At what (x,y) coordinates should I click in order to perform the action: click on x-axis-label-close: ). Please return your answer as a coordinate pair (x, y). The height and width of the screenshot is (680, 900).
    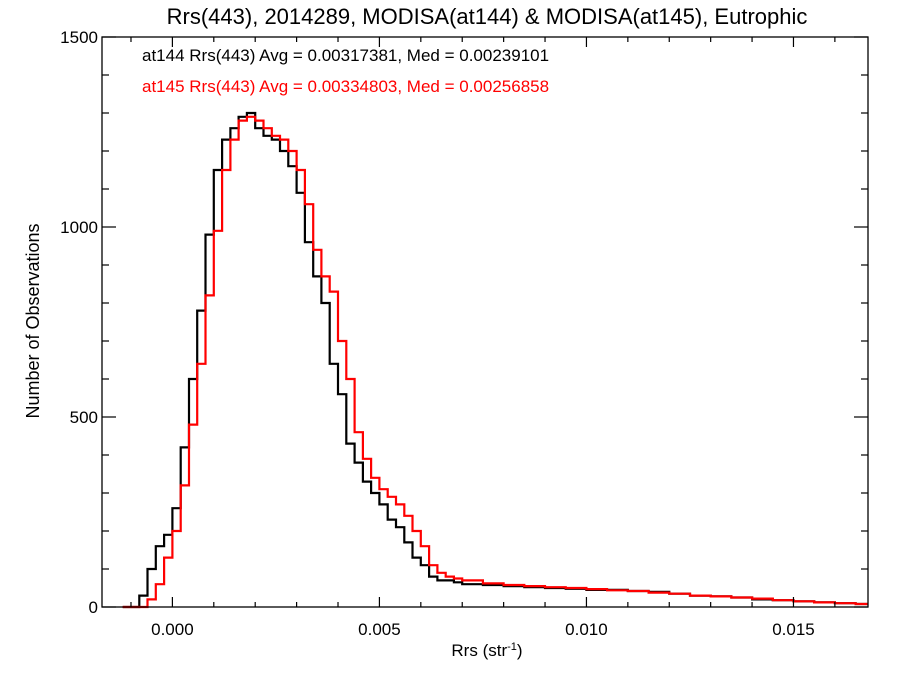
    Looking at the image, I should click on (520, 650).